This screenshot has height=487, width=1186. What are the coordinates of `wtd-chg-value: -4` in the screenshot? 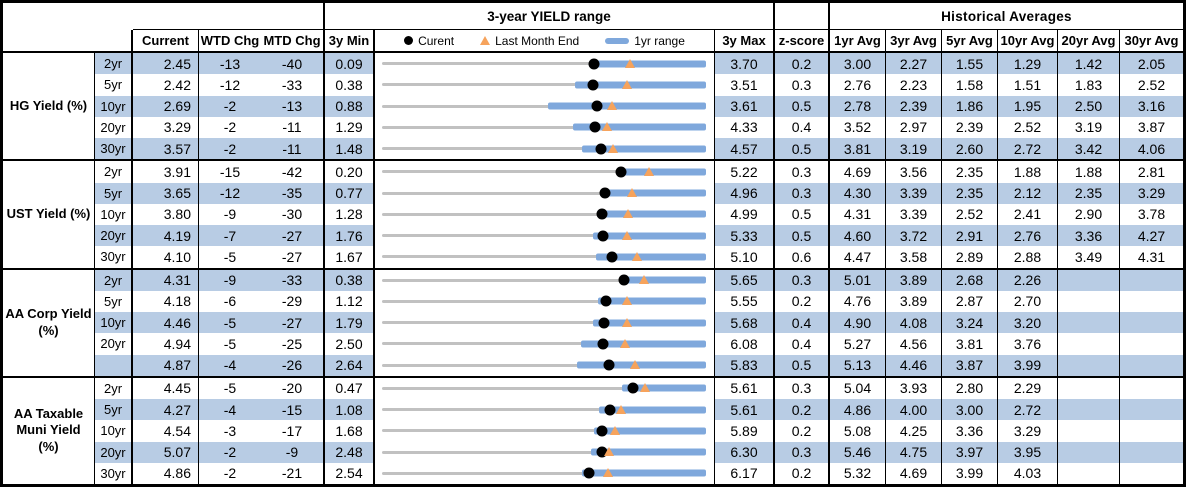 It's located at (230, 410).